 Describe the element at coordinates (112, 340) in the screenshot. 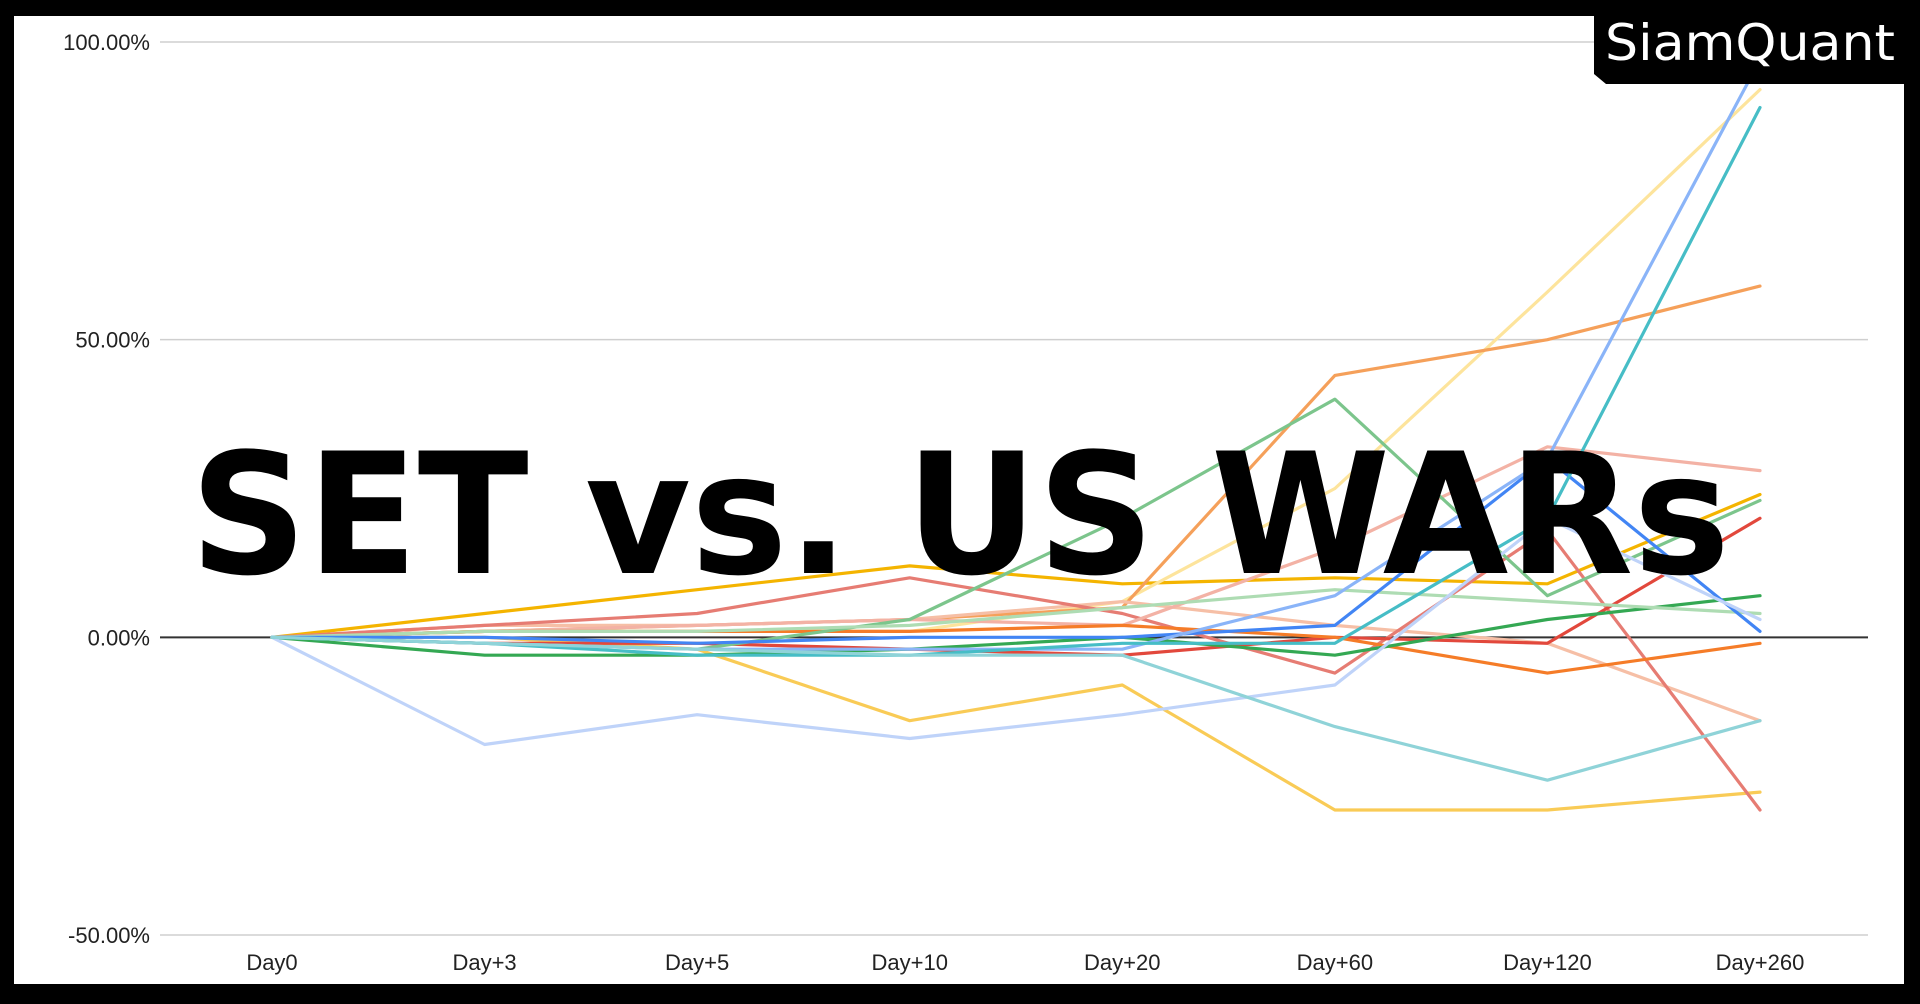

I see `y-tick-label: 50.00%` at that location.